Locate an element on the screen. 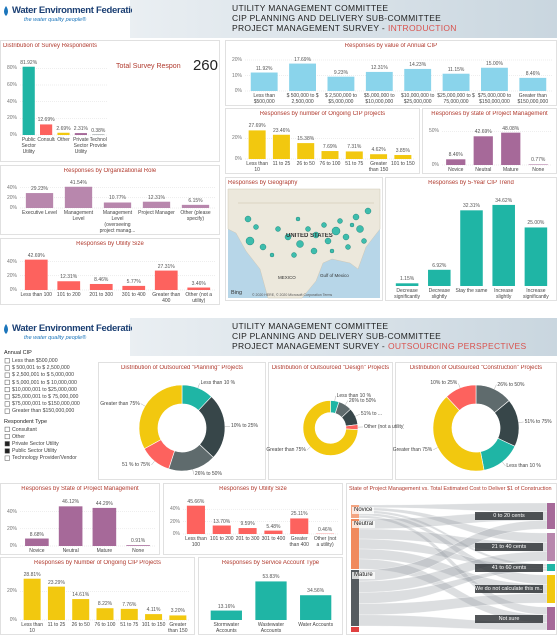 The image size is (557, 635). header-section: OUTSOURCING PERSPECTIVES is located at coordinates (457, 346).